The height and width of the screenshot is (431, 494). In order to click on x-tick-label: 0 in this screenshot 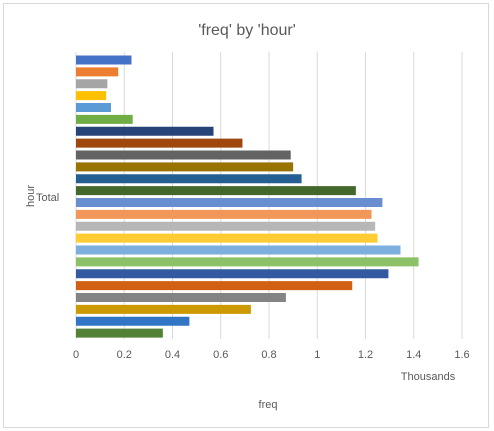, I will do `click(76, 355)`.